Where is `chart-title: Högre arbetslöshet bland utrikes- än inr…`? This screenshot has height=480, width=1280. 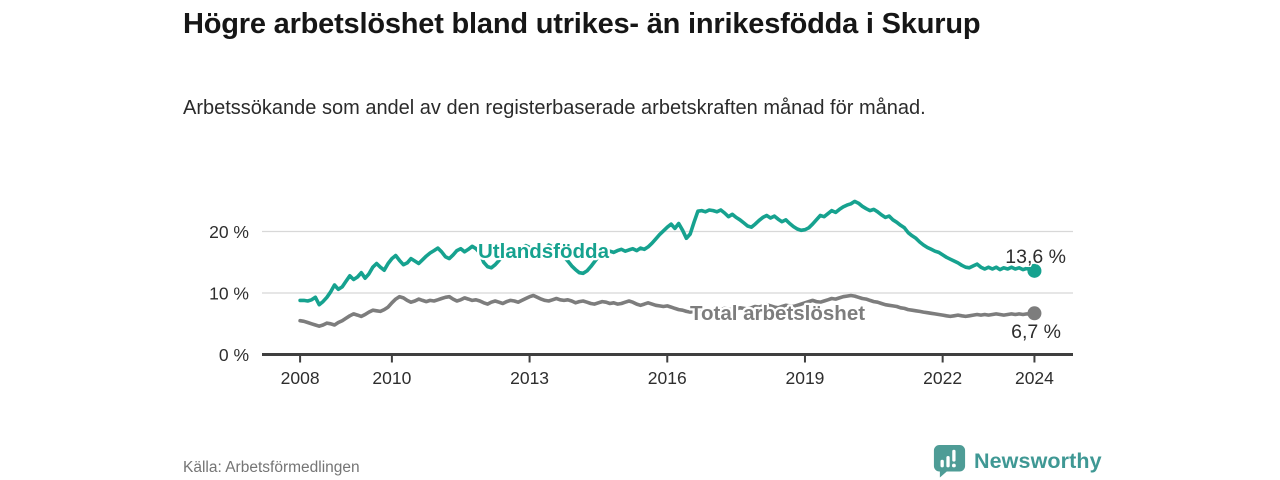
chart-title: Högre arbetslöshet bland utrikes- än inr… is located at coordinates (582, 24).